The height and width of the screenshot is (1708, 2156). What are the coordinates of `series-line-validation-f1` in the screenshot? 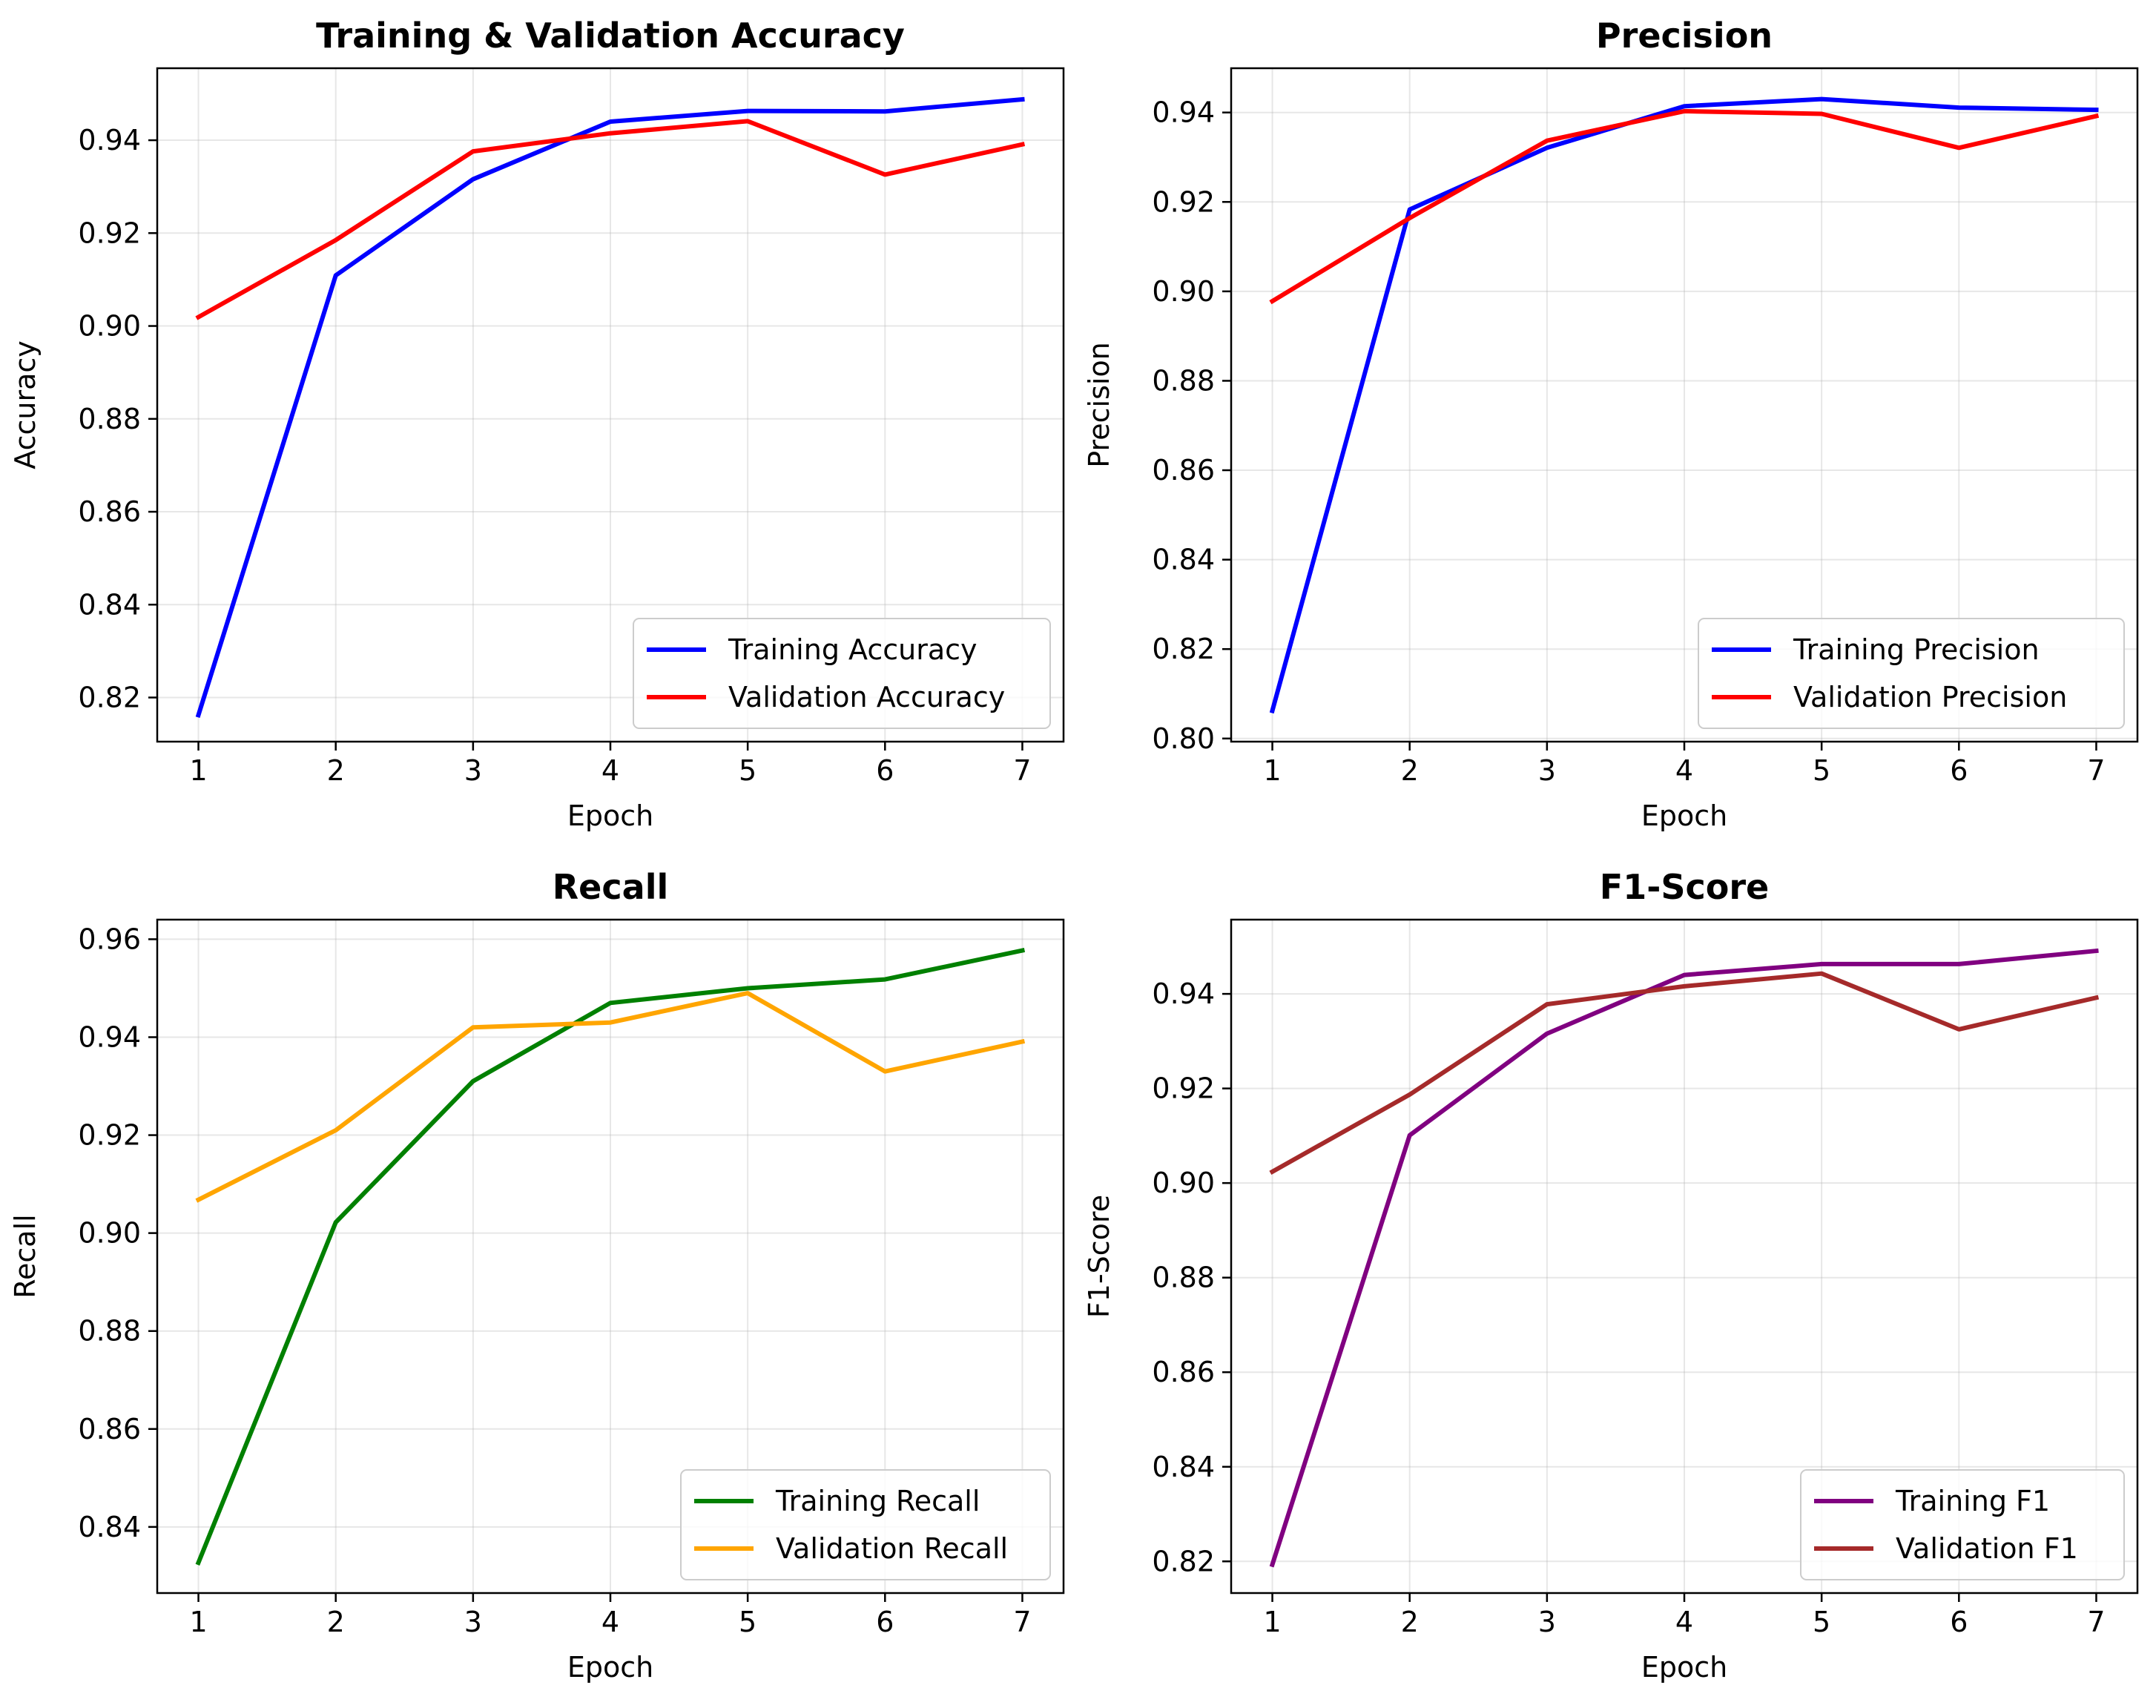 It's located at (1684, 1073).